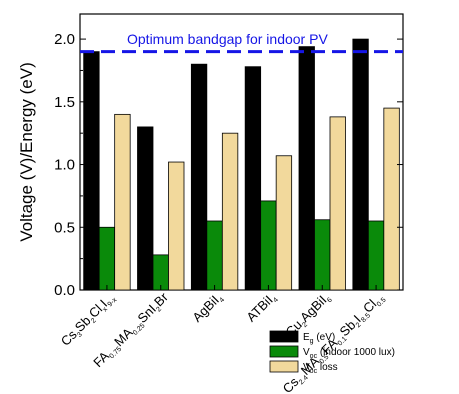  What do you see at coordinates (26, 152) in the screenshot?
I see `y-axis-label: Voltage (V)/Energy (eV)` at bounding box center [26, 152].